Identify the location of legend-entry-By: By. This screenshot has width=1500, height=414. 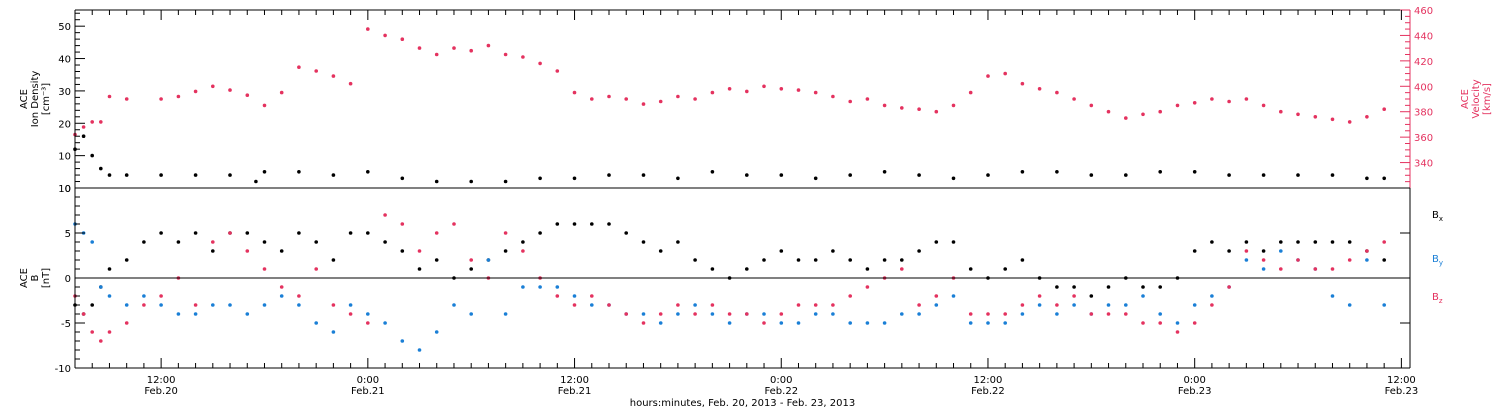
(1437, 260).